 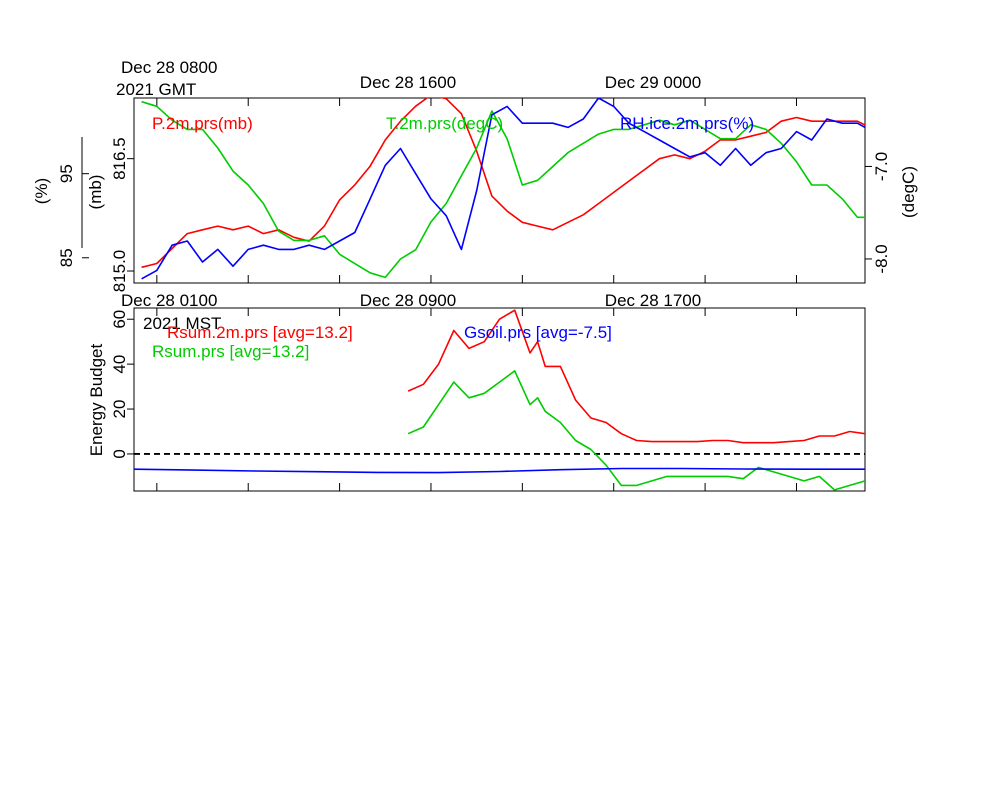 I want to click on gsoil-series-line, so click(x=499, y=470).